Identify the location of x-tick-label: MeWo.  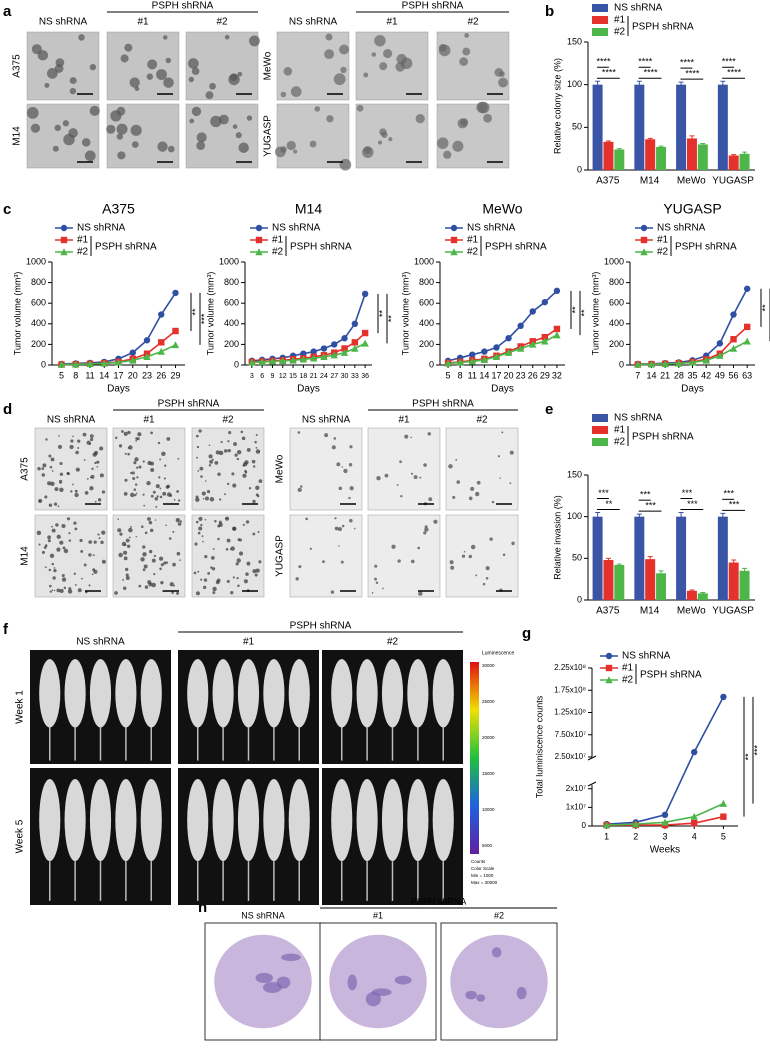
(691, 611).